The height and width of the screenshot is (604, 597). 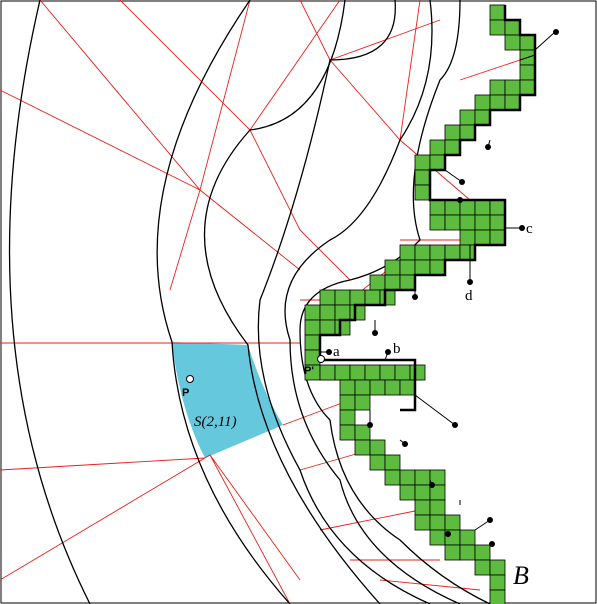 I want to click on label-d: d, so click(x=469, y=296).